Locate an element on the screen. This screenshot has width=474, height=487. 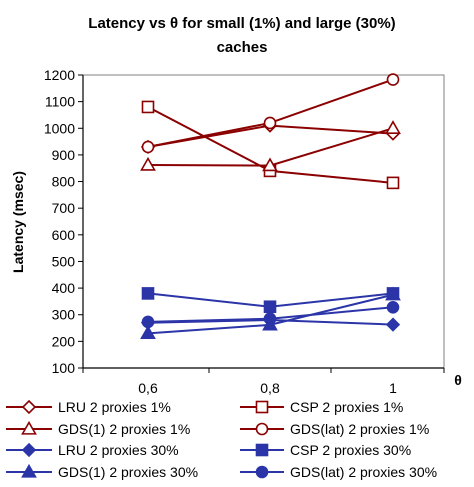
series-line is located at coordinates (270, 113).